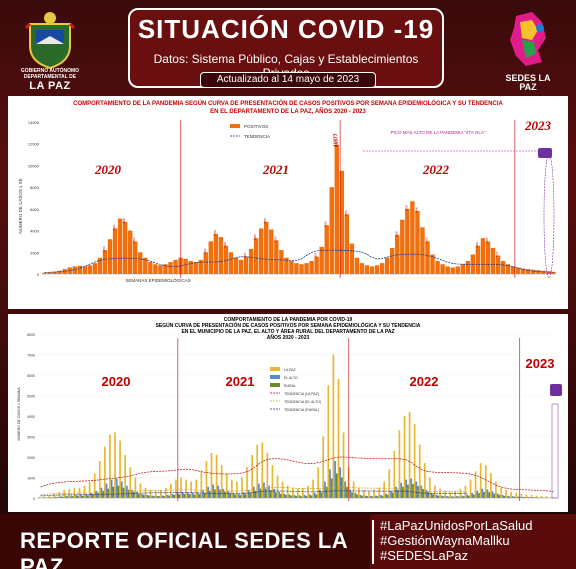 The height and width of the screenshot is (569, 576). What do you see at coordinates (436, 169) in the screenshot?
I see `year-label-2022: 2022` at bounding box center [436, 169].